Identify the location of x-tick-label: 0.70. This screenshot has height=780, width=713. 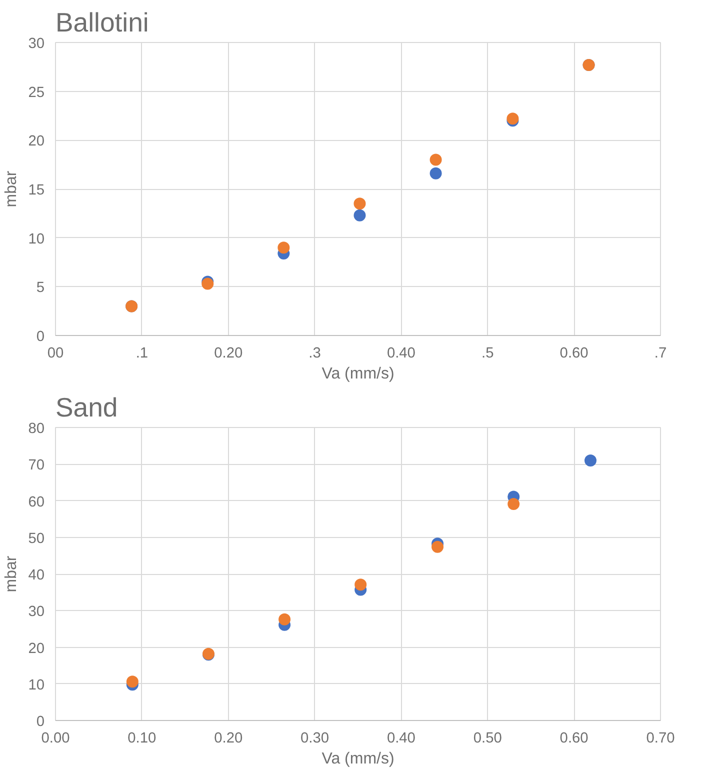
(660, 738).